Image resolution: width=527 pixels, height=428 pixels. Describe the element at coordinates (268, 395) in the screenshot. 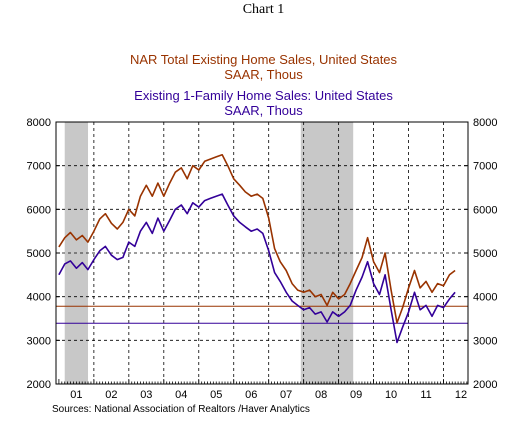

I see `x-axis-labels: 01 02 03 04 05 06 07 08 09 10 11 12` at that location.